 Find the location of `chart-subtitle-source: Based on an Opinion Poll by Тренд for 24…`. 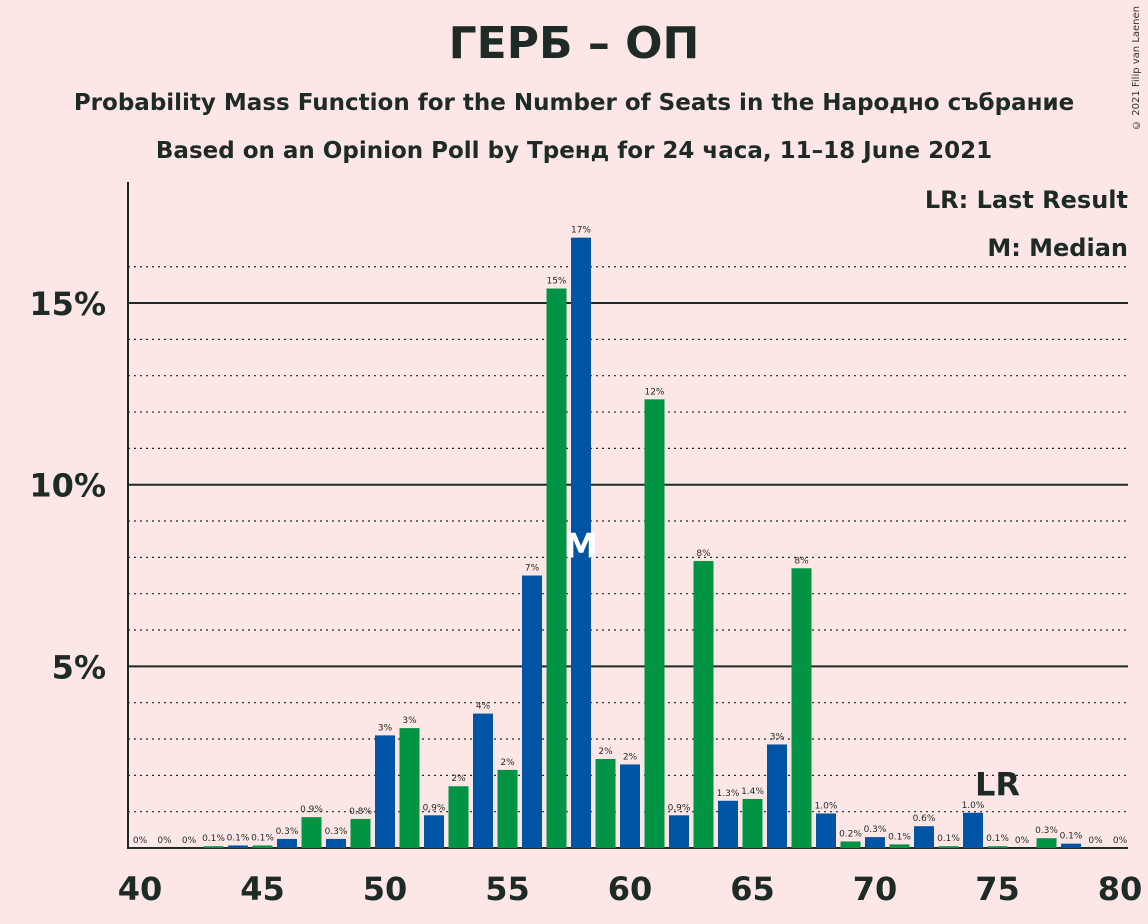

chart-subtitle-source: Based on an Opinion Poll by Тренд for 24… is located at coordinates (574, 151).